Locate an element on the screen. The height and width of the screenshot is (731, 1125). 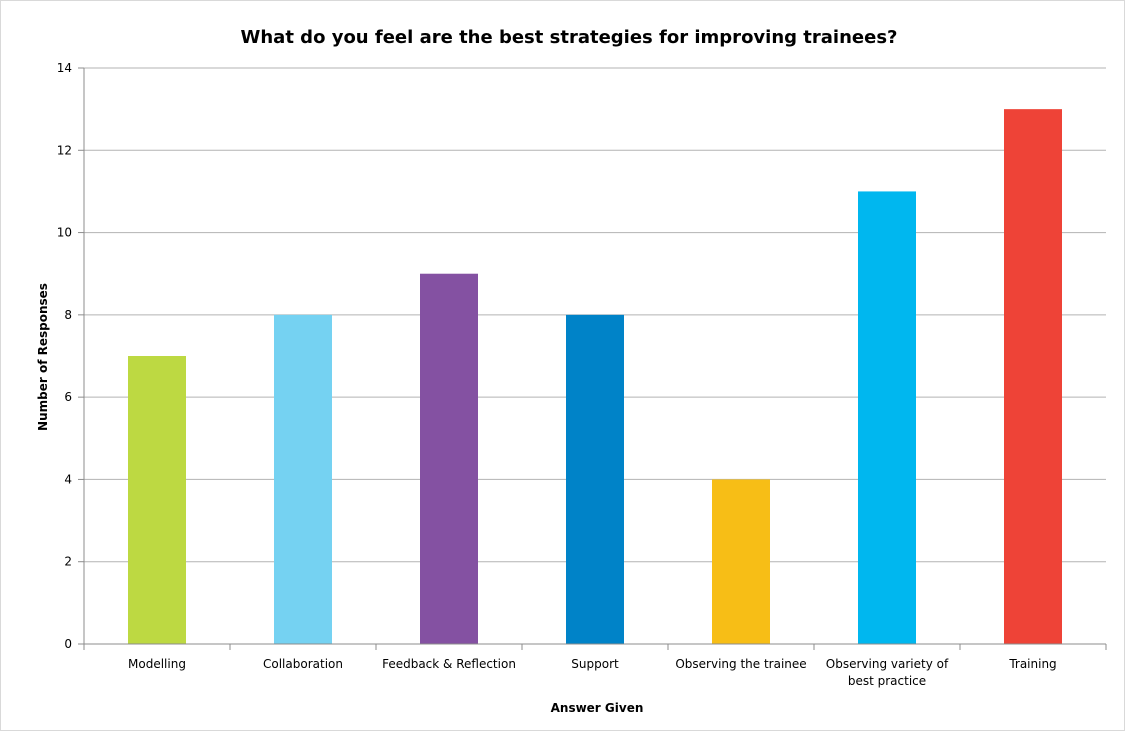
y-tick-labels: 0 2 4 6 8 10 12 14 is located at coordinates (64, 356).